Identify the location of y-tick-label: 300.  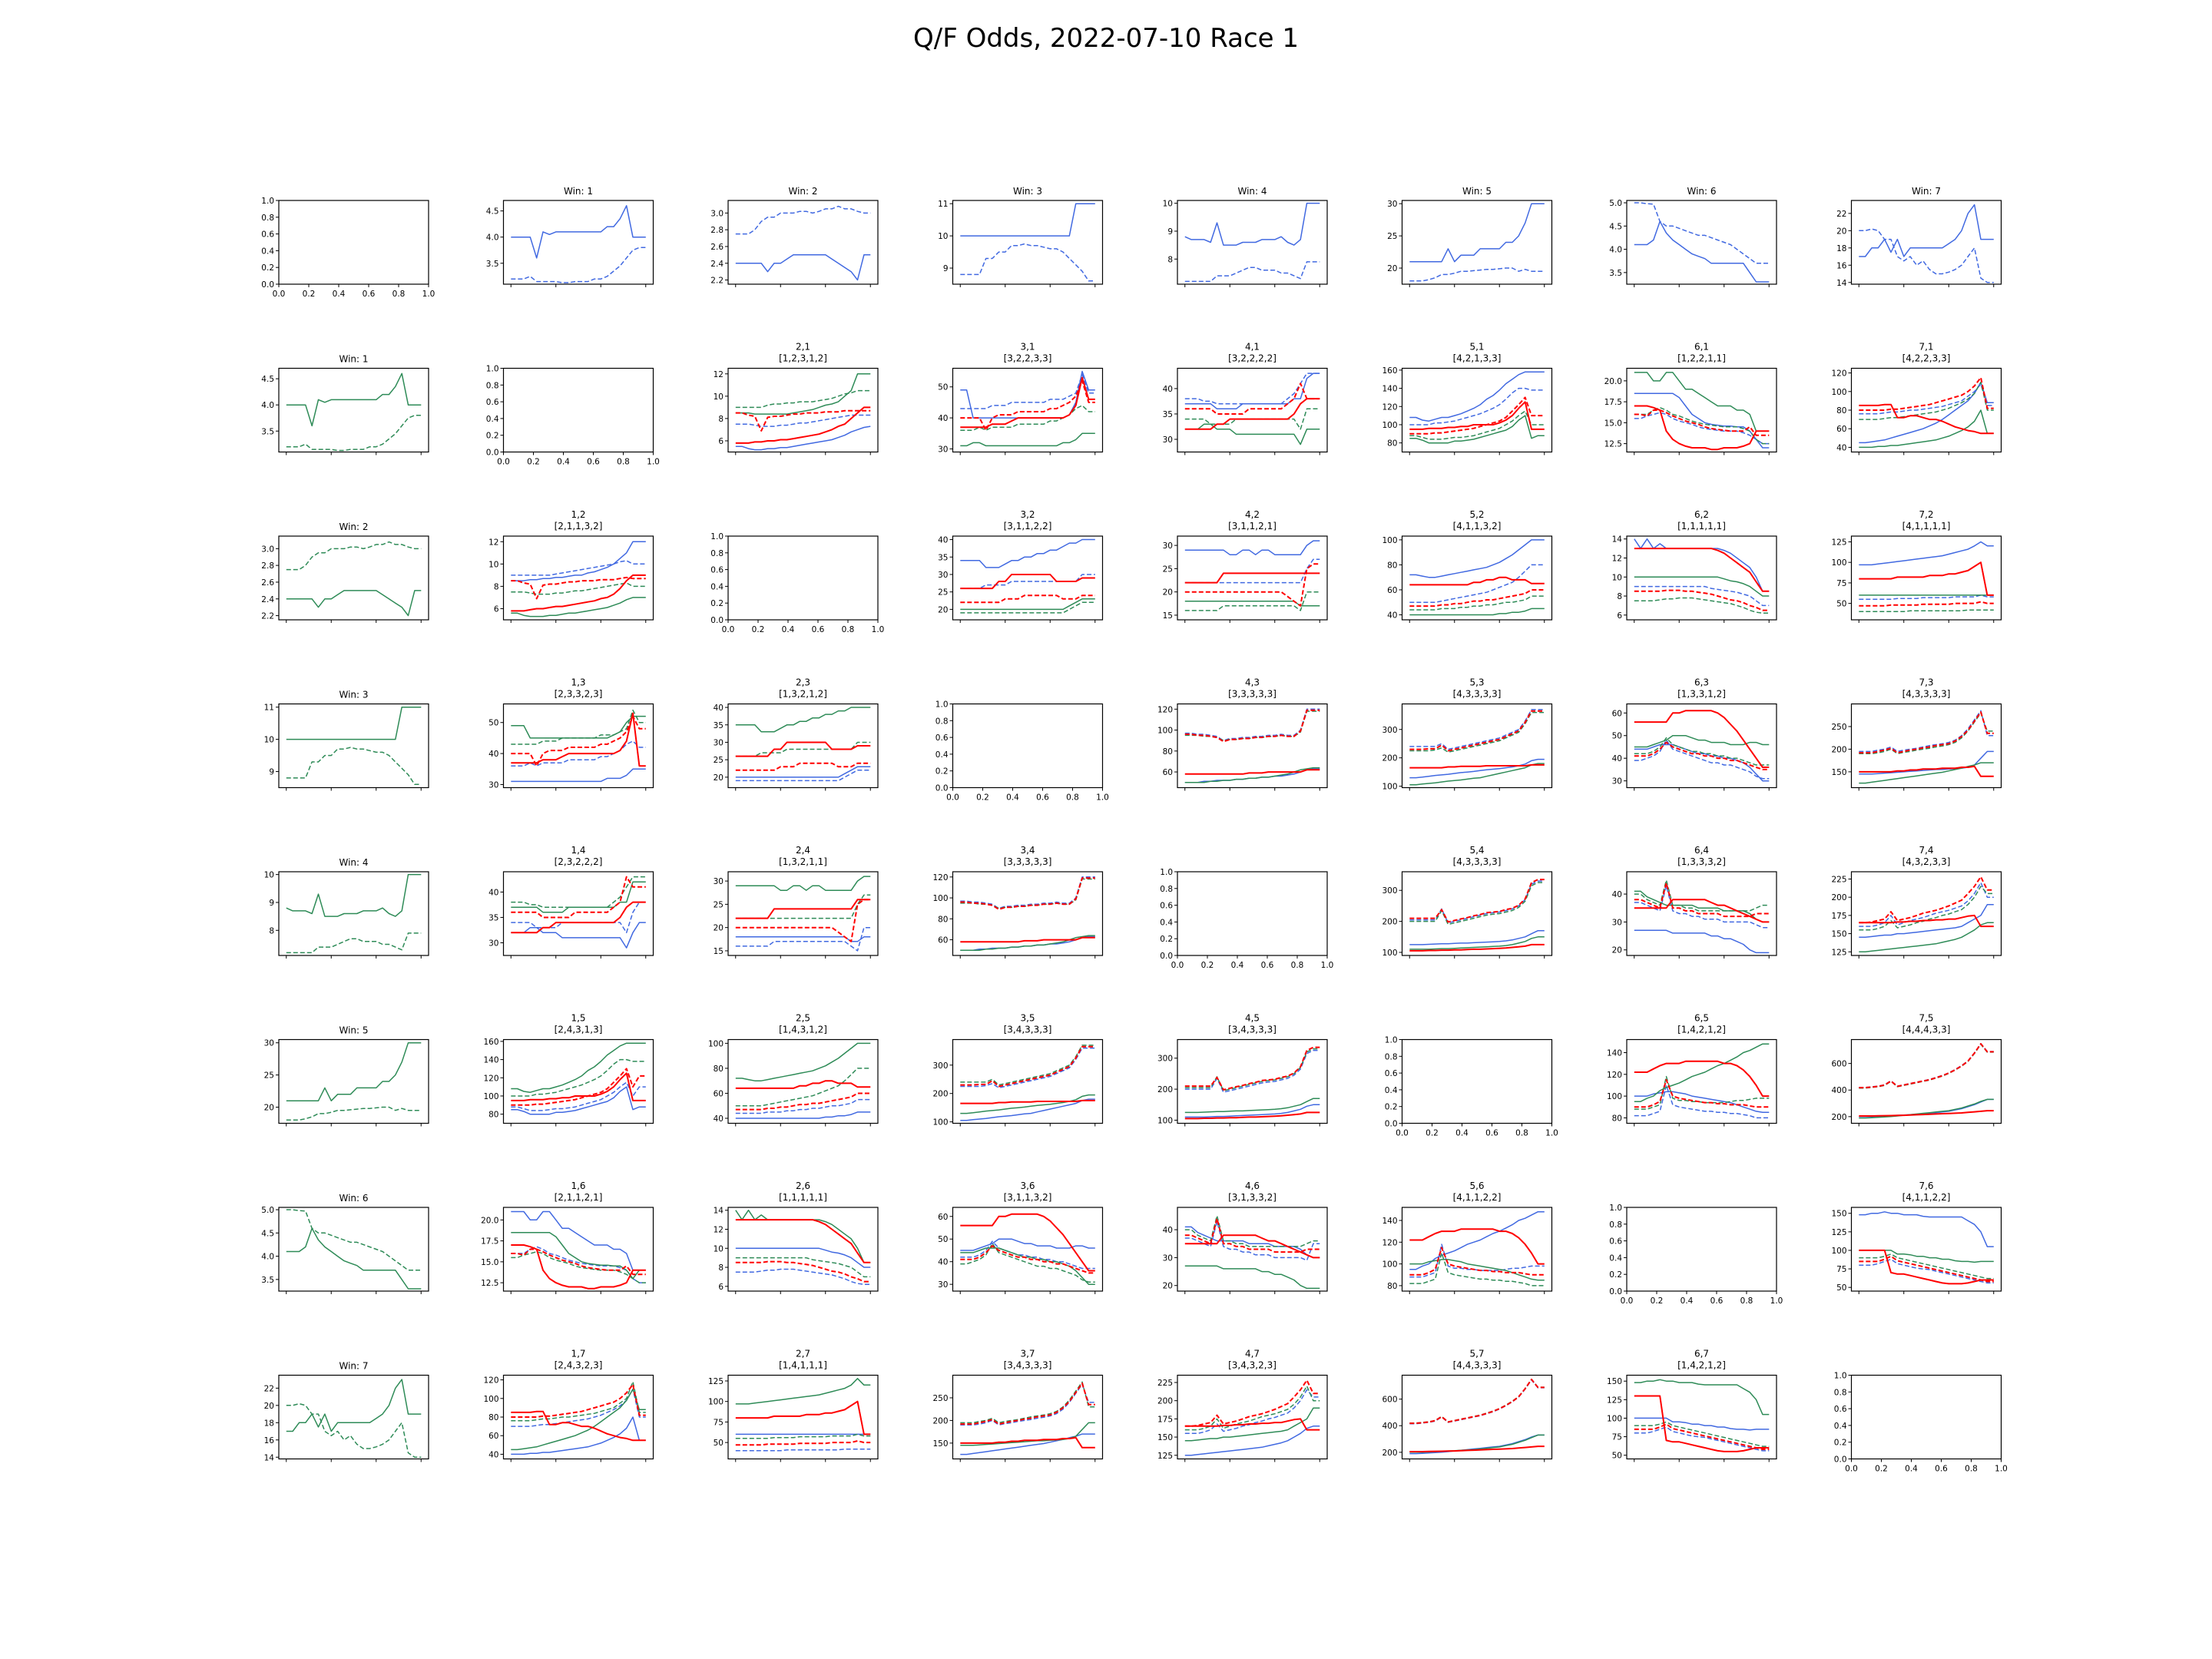
(1389, 731).